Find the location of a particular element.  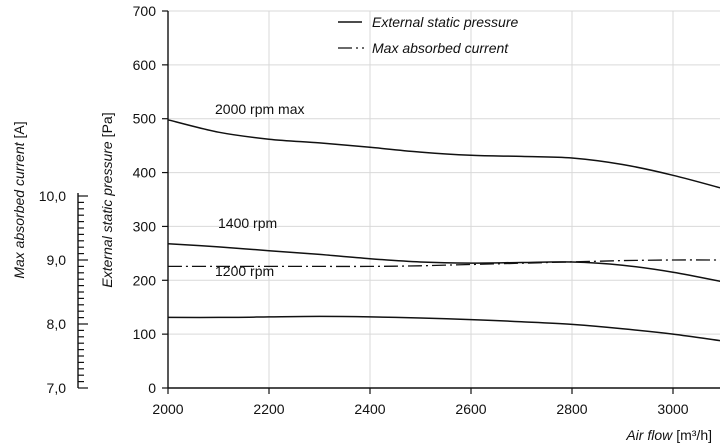

series-labels: 2000 rpm max 1400 rpm 1200 rpm is located at coordinates (259, 190).